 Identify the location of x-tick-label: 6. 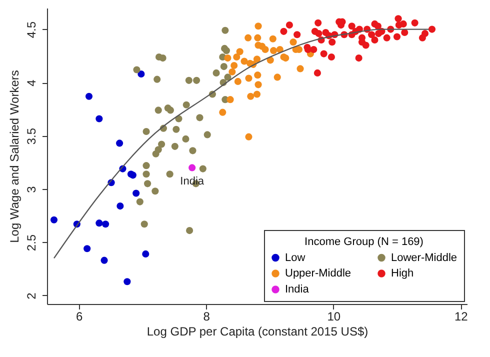
(79, 317).